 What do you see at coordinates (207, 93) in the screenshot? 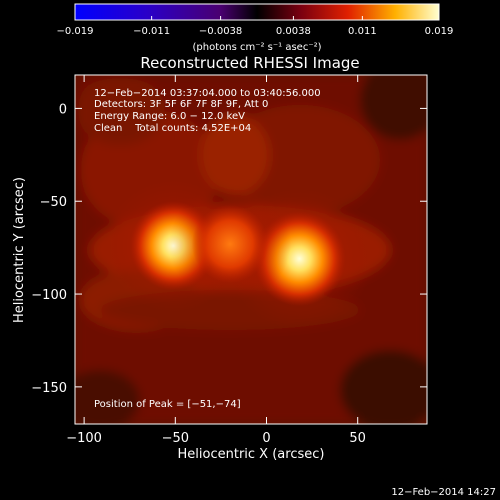
I see `info-line-1: 12−Feb−2014 03:37:04.000 to 03:40:56.000` at bounding box center [207, 93].